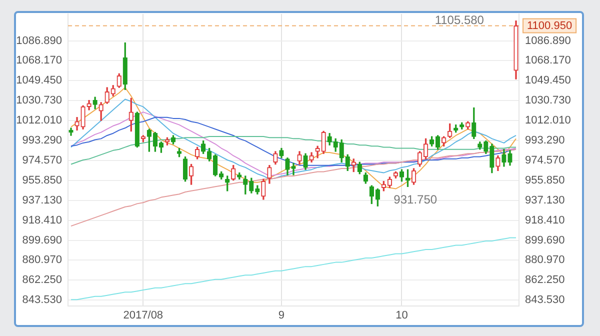 The width and height of the screenshot is (600, 336). I want to click on y-tick-label: 1068.170, so click(39, 60).